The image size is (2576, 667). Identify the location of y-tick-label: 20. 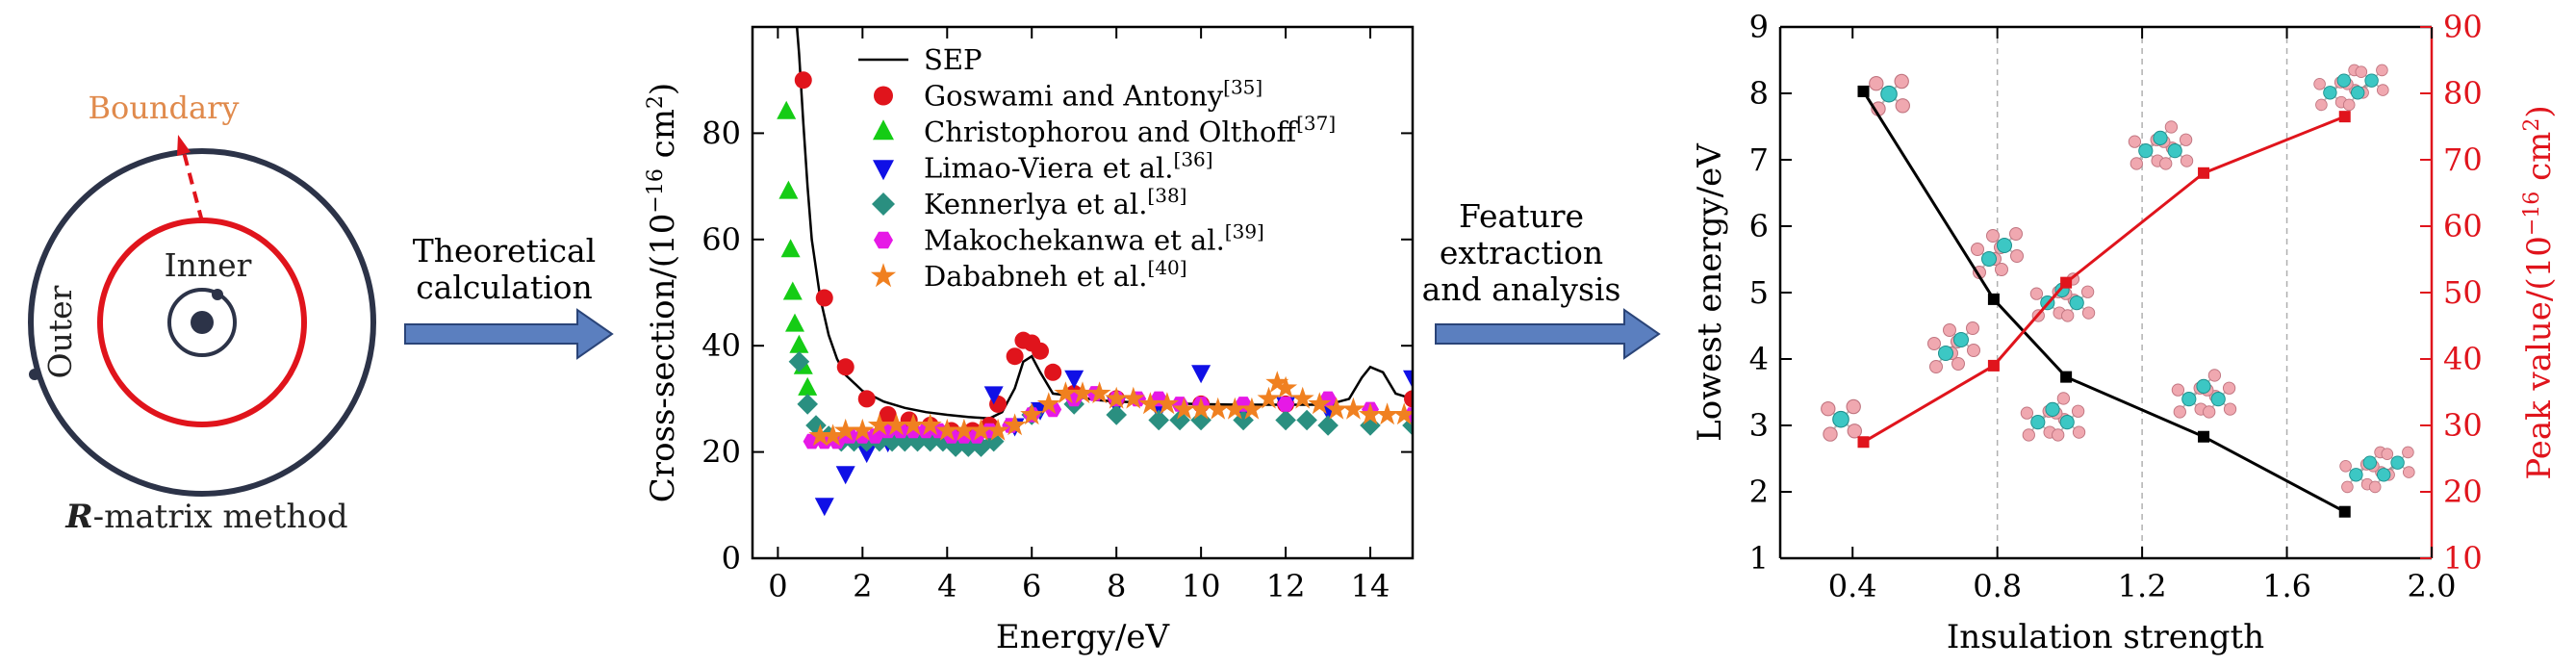
(721, 452).